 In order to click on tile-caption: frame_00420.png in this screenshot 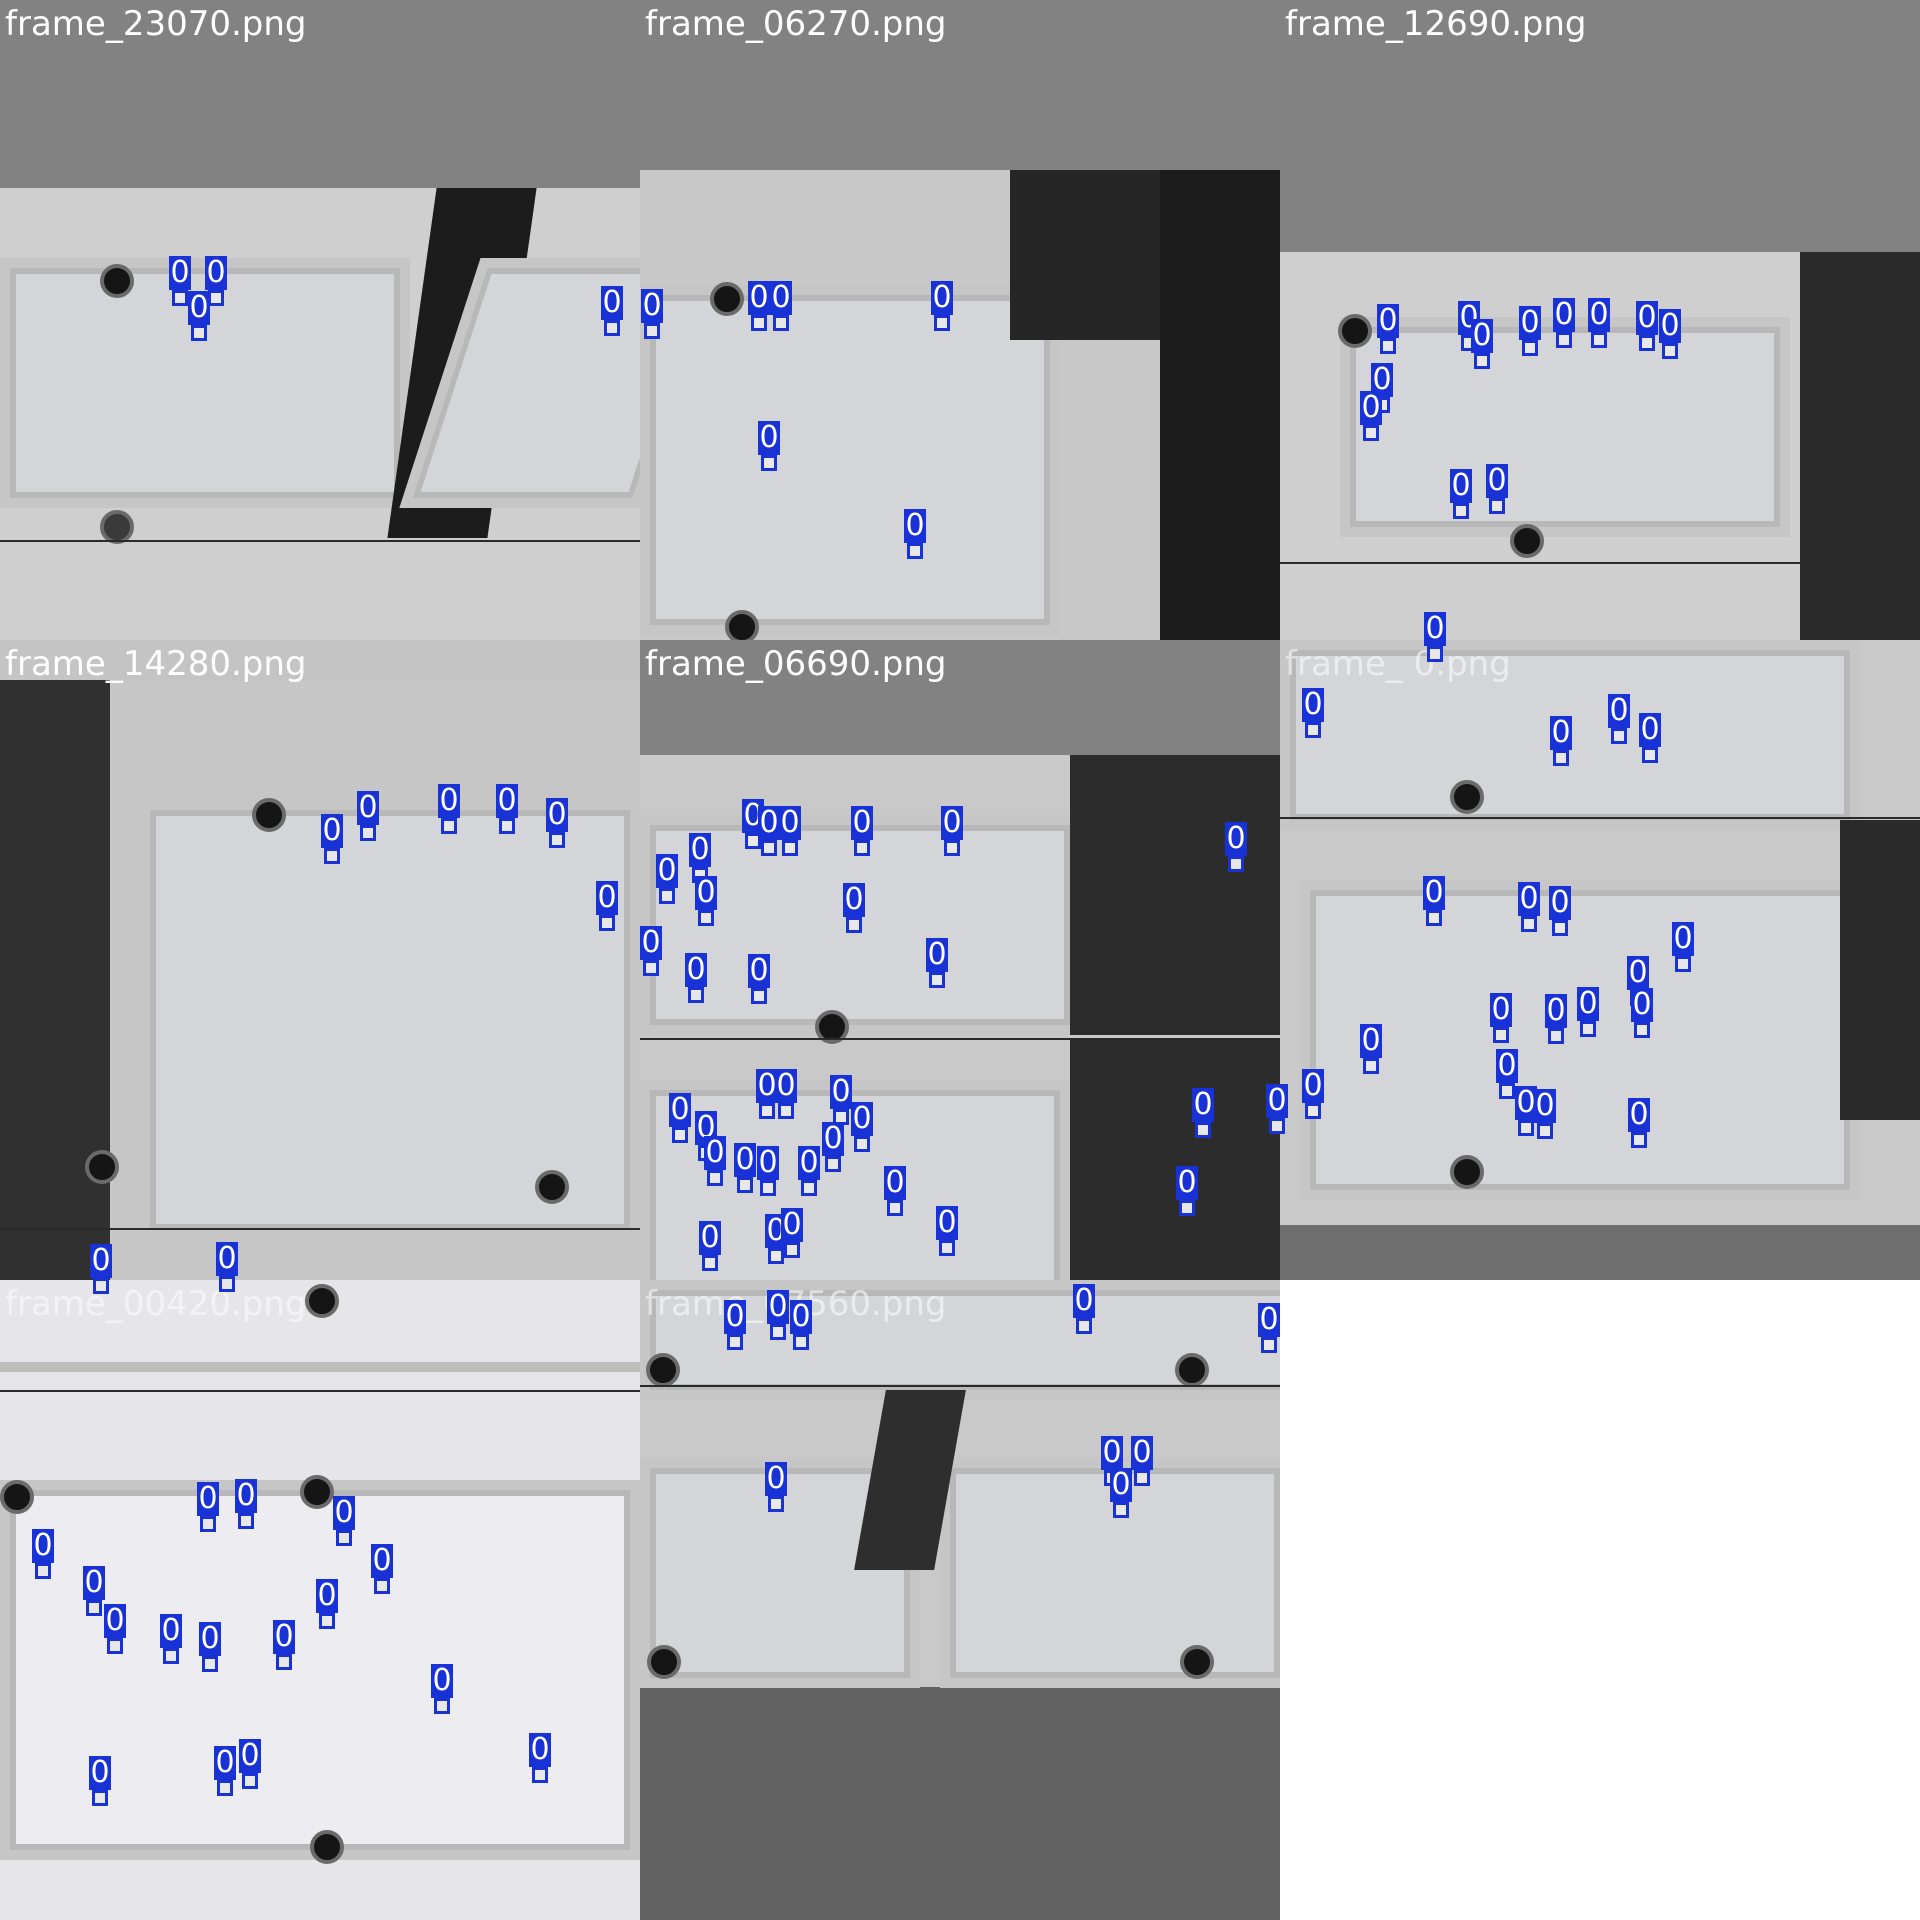, I will do `click(156, 1304)`.